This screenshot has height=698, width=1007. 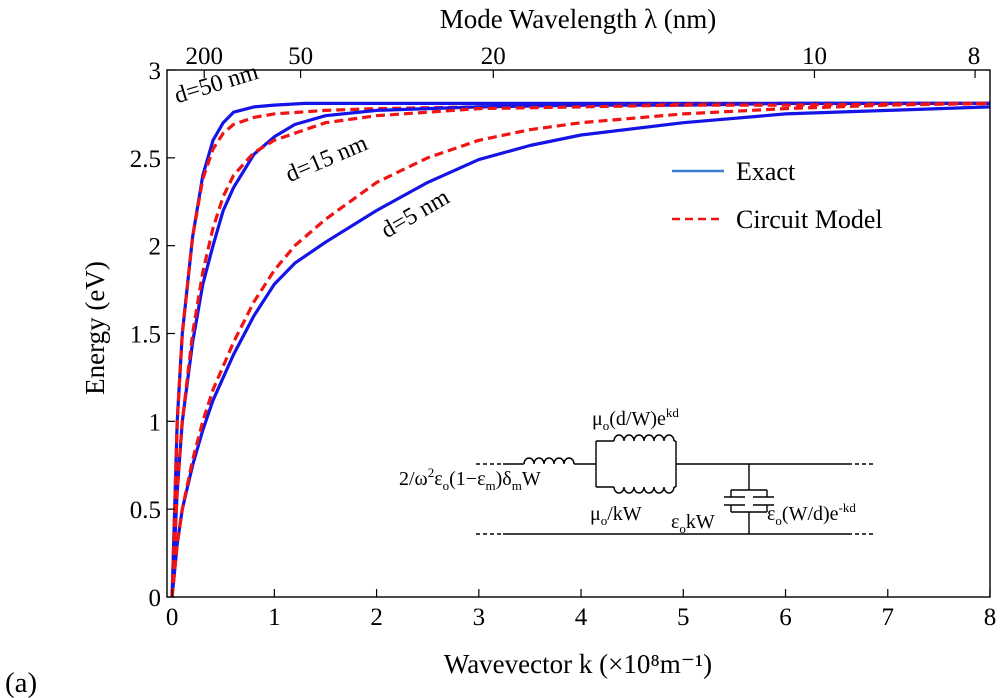 What do you see at coordinates (675, 484) in the screenshot?
I see `circuit-diagram` at bounding box center [675, 484].